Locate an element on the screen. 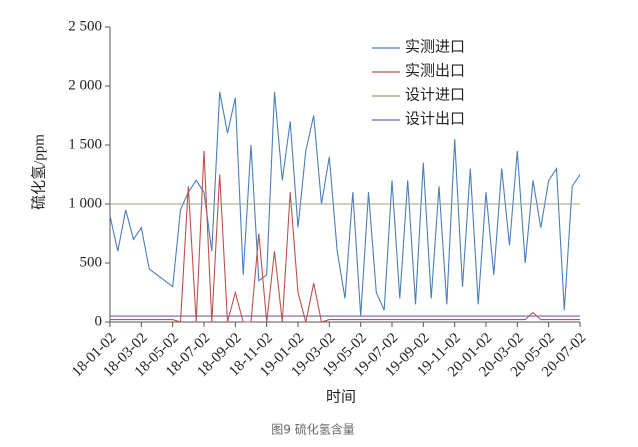  y-tick-label: 2 500 is located at coordinates (85, 26).